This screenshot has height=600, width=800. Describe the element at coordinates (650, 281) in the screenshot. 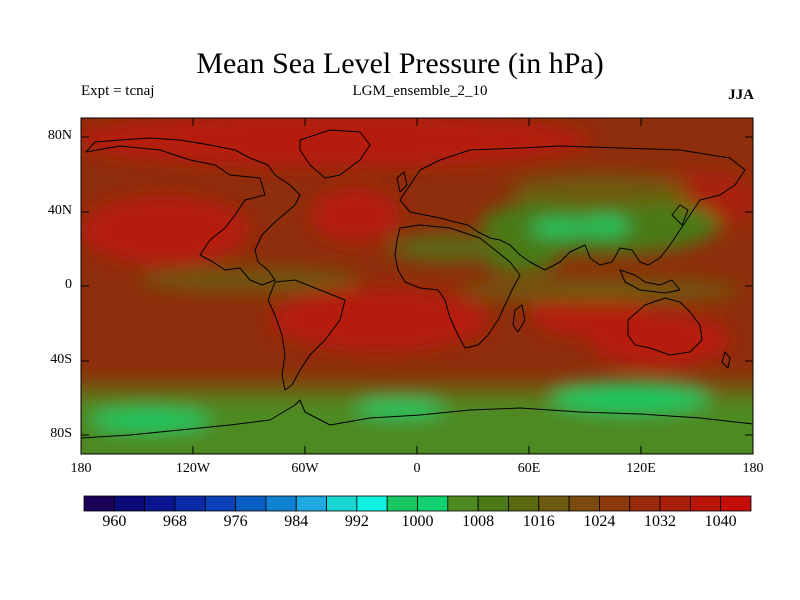

I see `indonesia-coast` at that location.